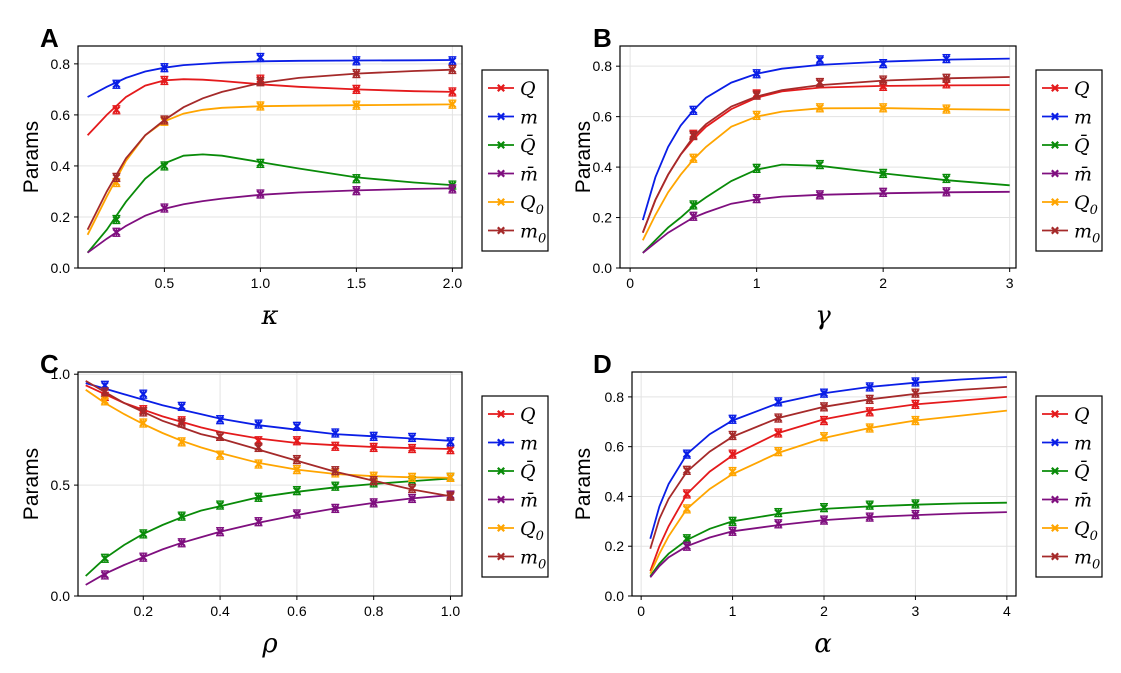 The height and width of the screenshot is (673, 1121). I want to click on y-tick-label: 0.5, so click(61, 485).